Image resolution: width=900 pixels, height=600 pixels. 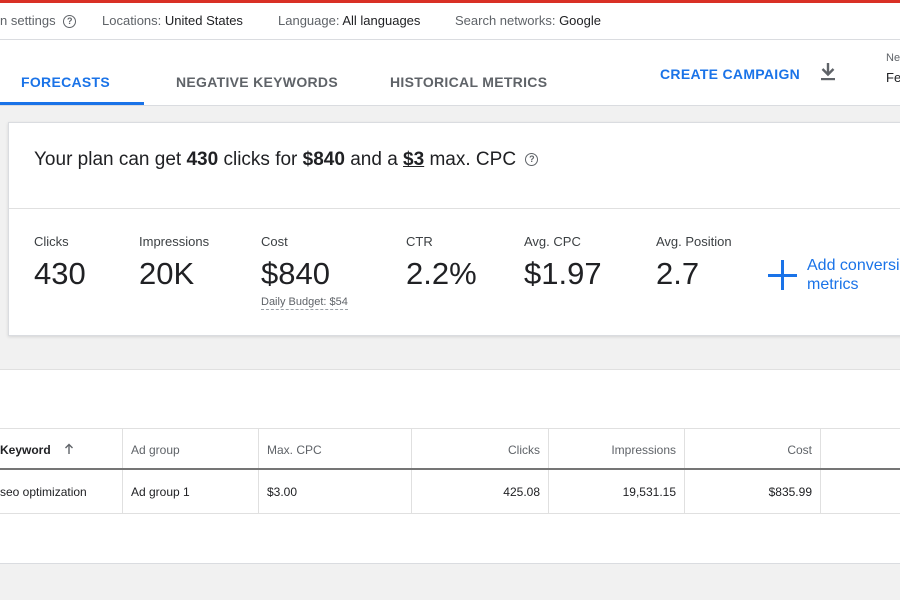 I want to click on add-conversion-label: Add conversi metrics, so click(x=853, y=275).